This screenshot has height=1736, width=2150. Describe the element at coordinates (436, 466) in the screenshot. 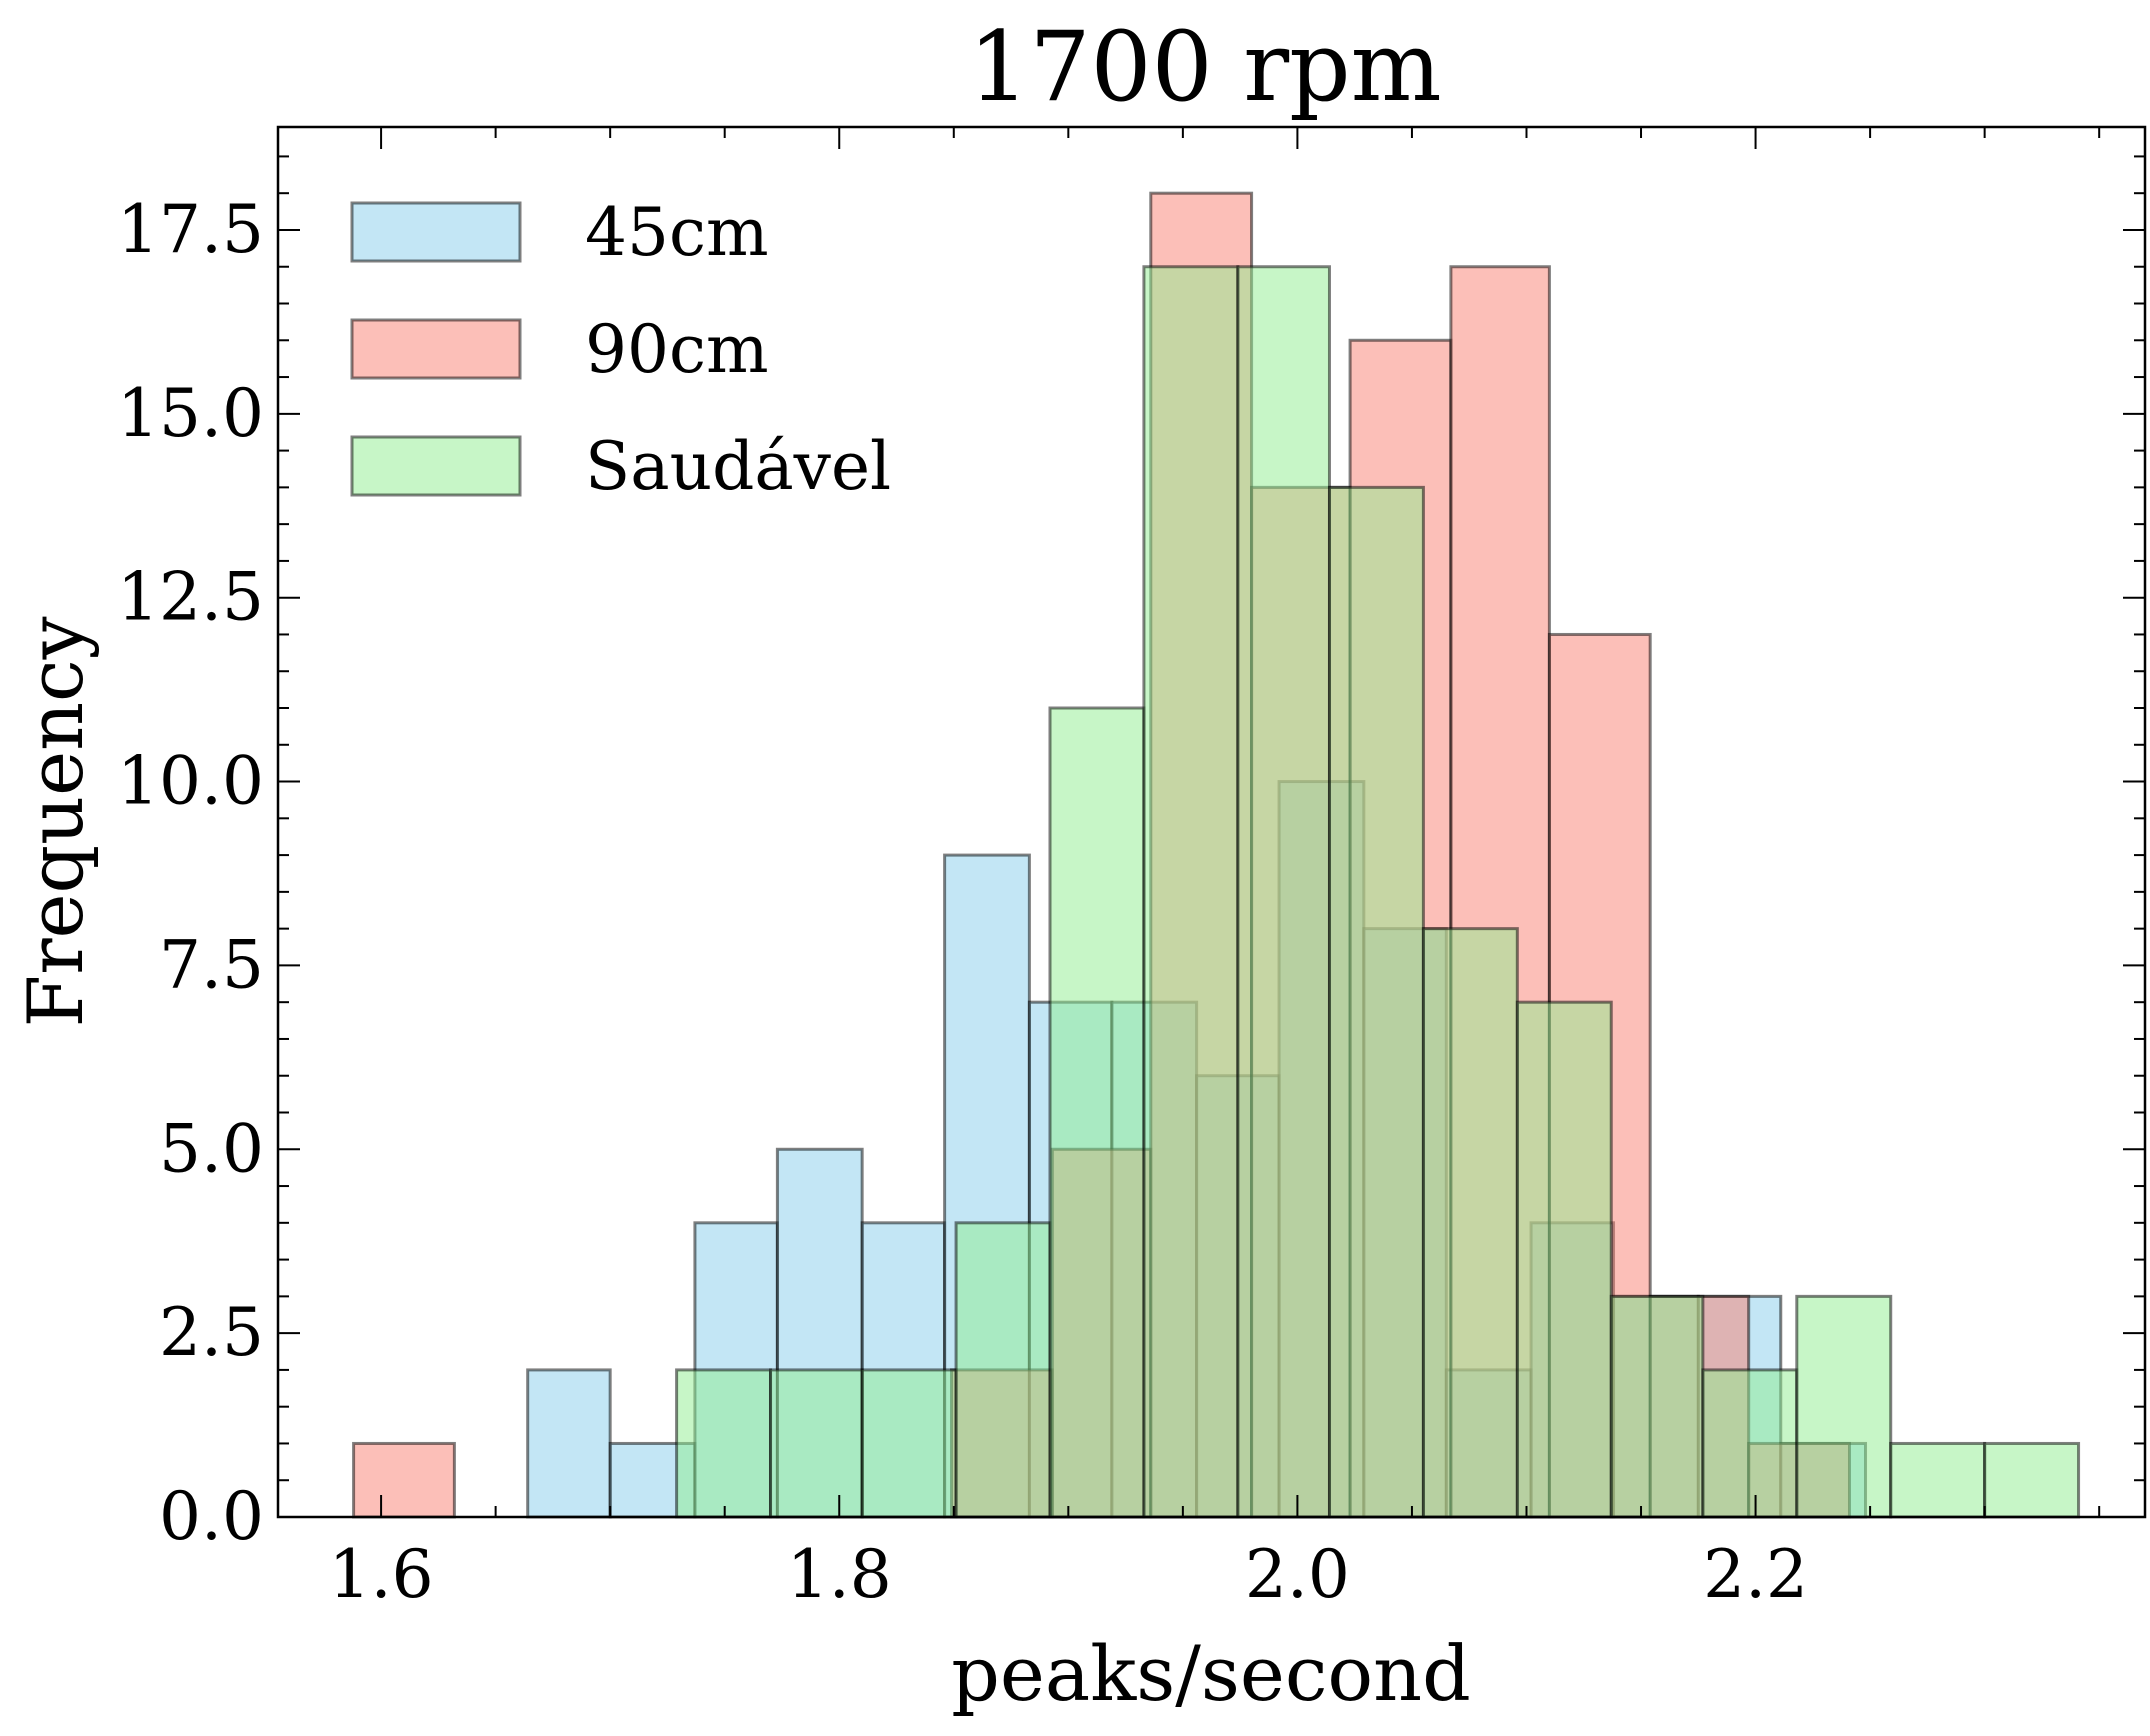

I see `legend-swatch-saudavel` at that location.